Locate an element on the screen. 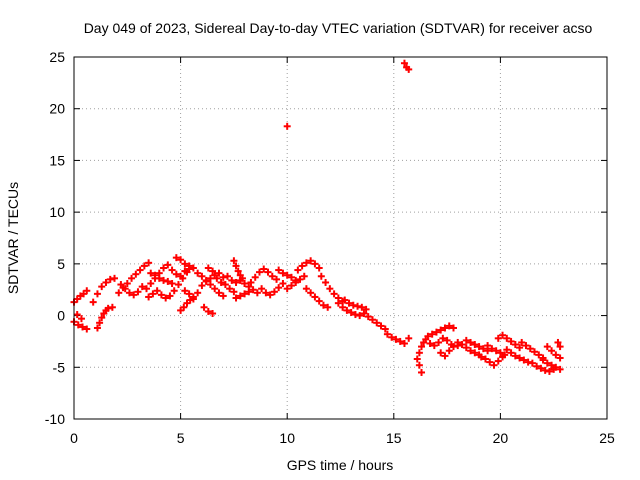 The height and width of the screenshot is (480, 640). x-axis-label: GPS time / hours is located at coordinates (340, 465).